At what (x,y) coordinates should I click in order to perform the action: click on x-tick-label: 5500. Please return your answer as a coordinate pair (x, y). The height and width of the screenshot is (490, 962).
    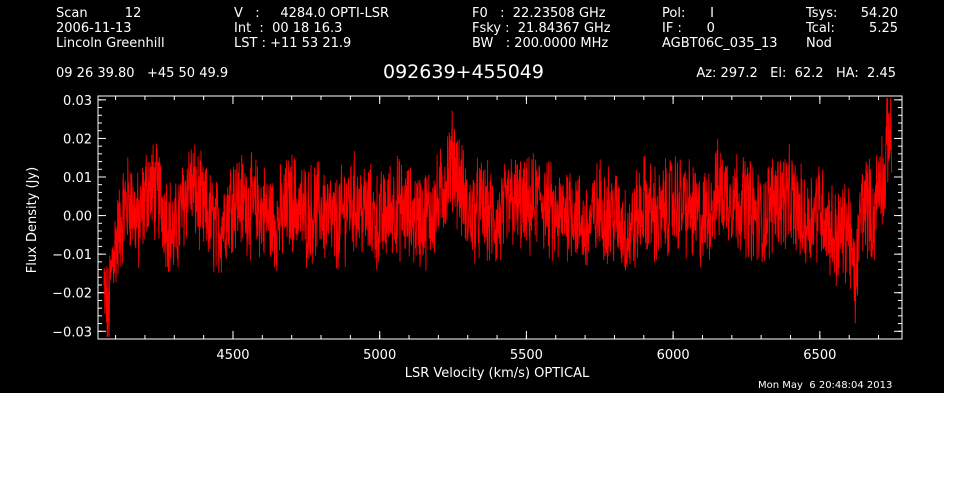
    Looking at the image, I should click on (526, 355).